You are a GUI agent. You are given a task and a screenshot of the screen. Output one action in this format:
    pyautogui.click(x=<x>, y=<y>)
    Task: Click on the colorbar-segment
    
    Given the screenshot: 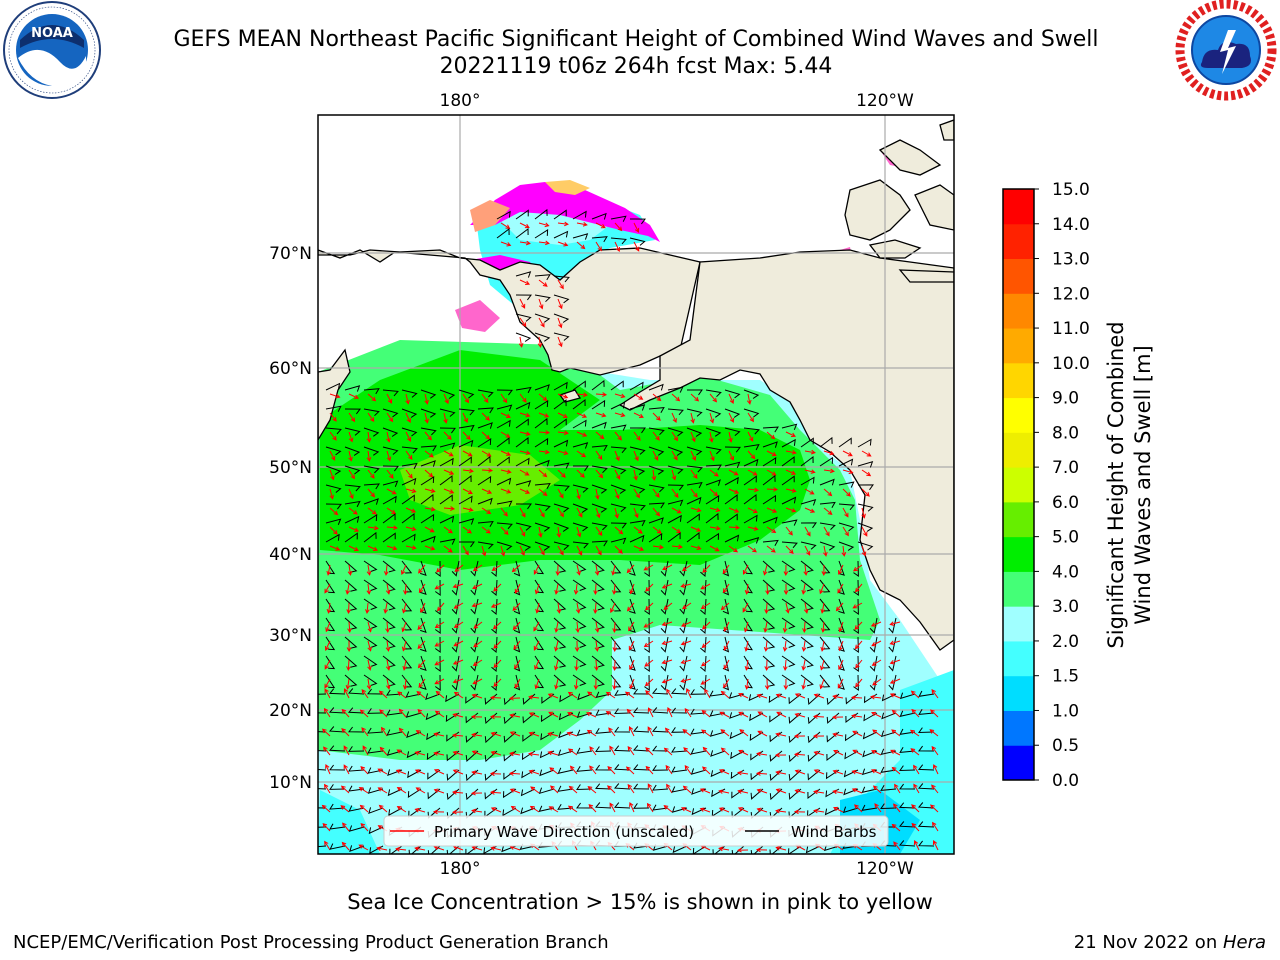 What is the action you would take?
    pyautogui.click(x=1018, y=693)
    